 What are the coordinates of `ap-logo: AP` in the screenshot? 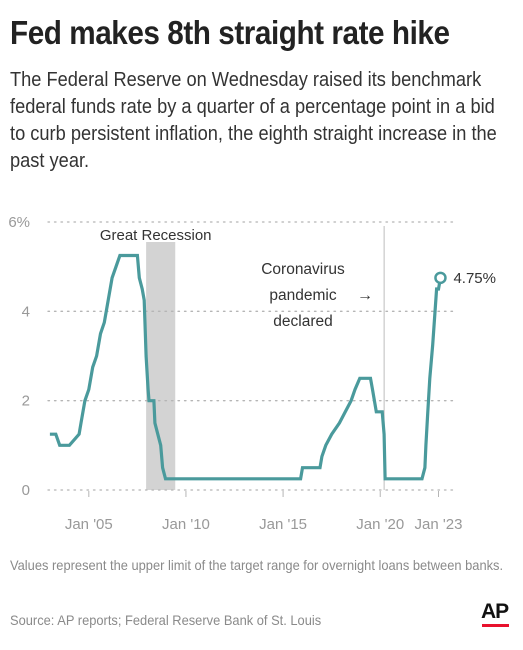 It's located at (496, 615).